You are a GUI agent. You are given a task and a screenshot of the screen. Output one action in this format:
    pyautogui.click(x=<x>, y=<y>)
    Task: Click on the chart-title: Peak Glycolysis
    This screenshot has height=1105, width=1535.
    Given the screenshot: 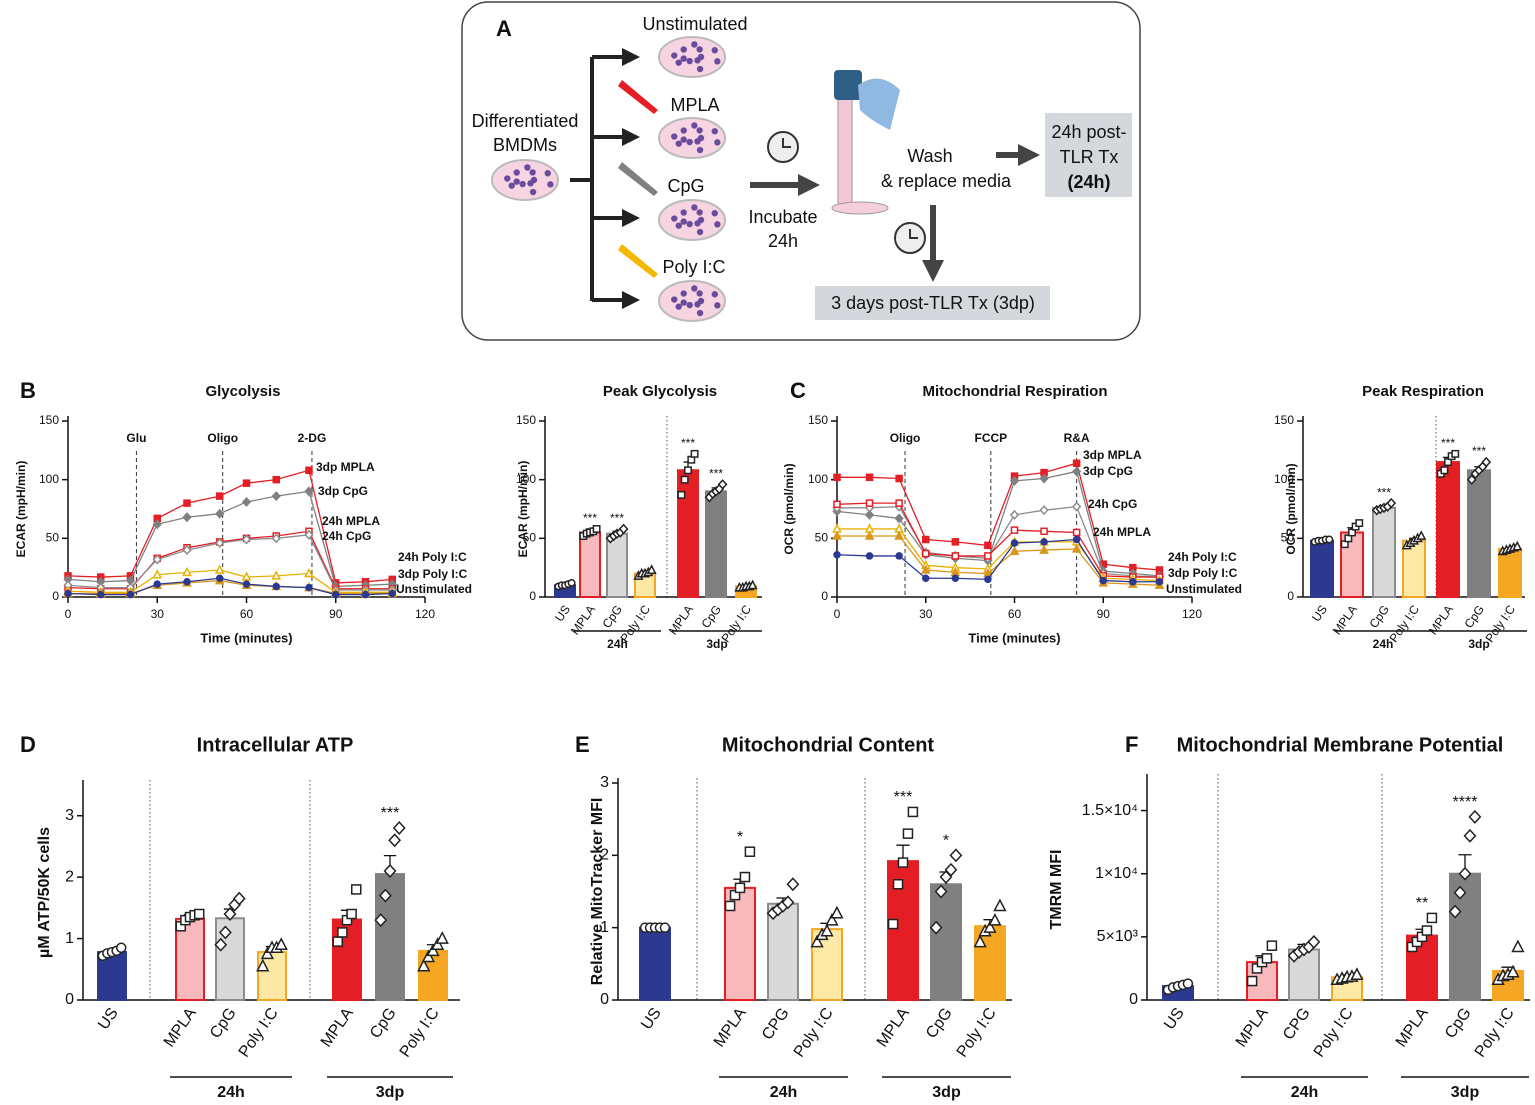 What is the action you would take?
    pyautogui.click(x=660, y=391)
    